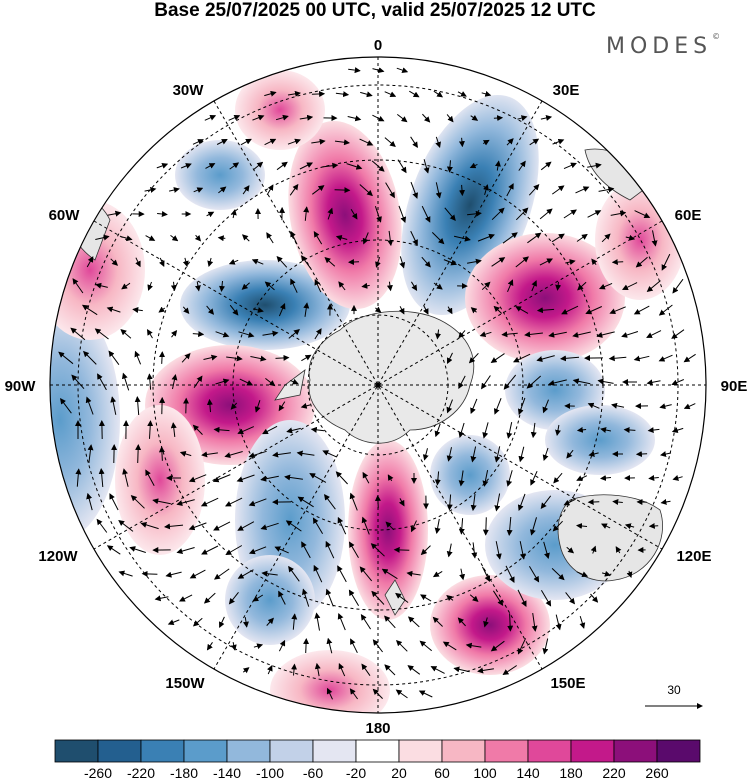 The width and height of the screenshot is (750, 783). What do you see at coordinates (571, 773) in the screenshot?
I see `colorbar-tick: 180` at bounding box center [571, 773].